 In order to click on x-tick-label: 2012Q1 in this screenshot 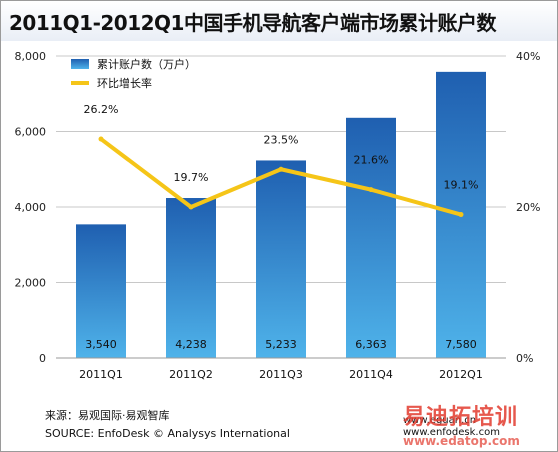, I will do `click(461, 374)`.